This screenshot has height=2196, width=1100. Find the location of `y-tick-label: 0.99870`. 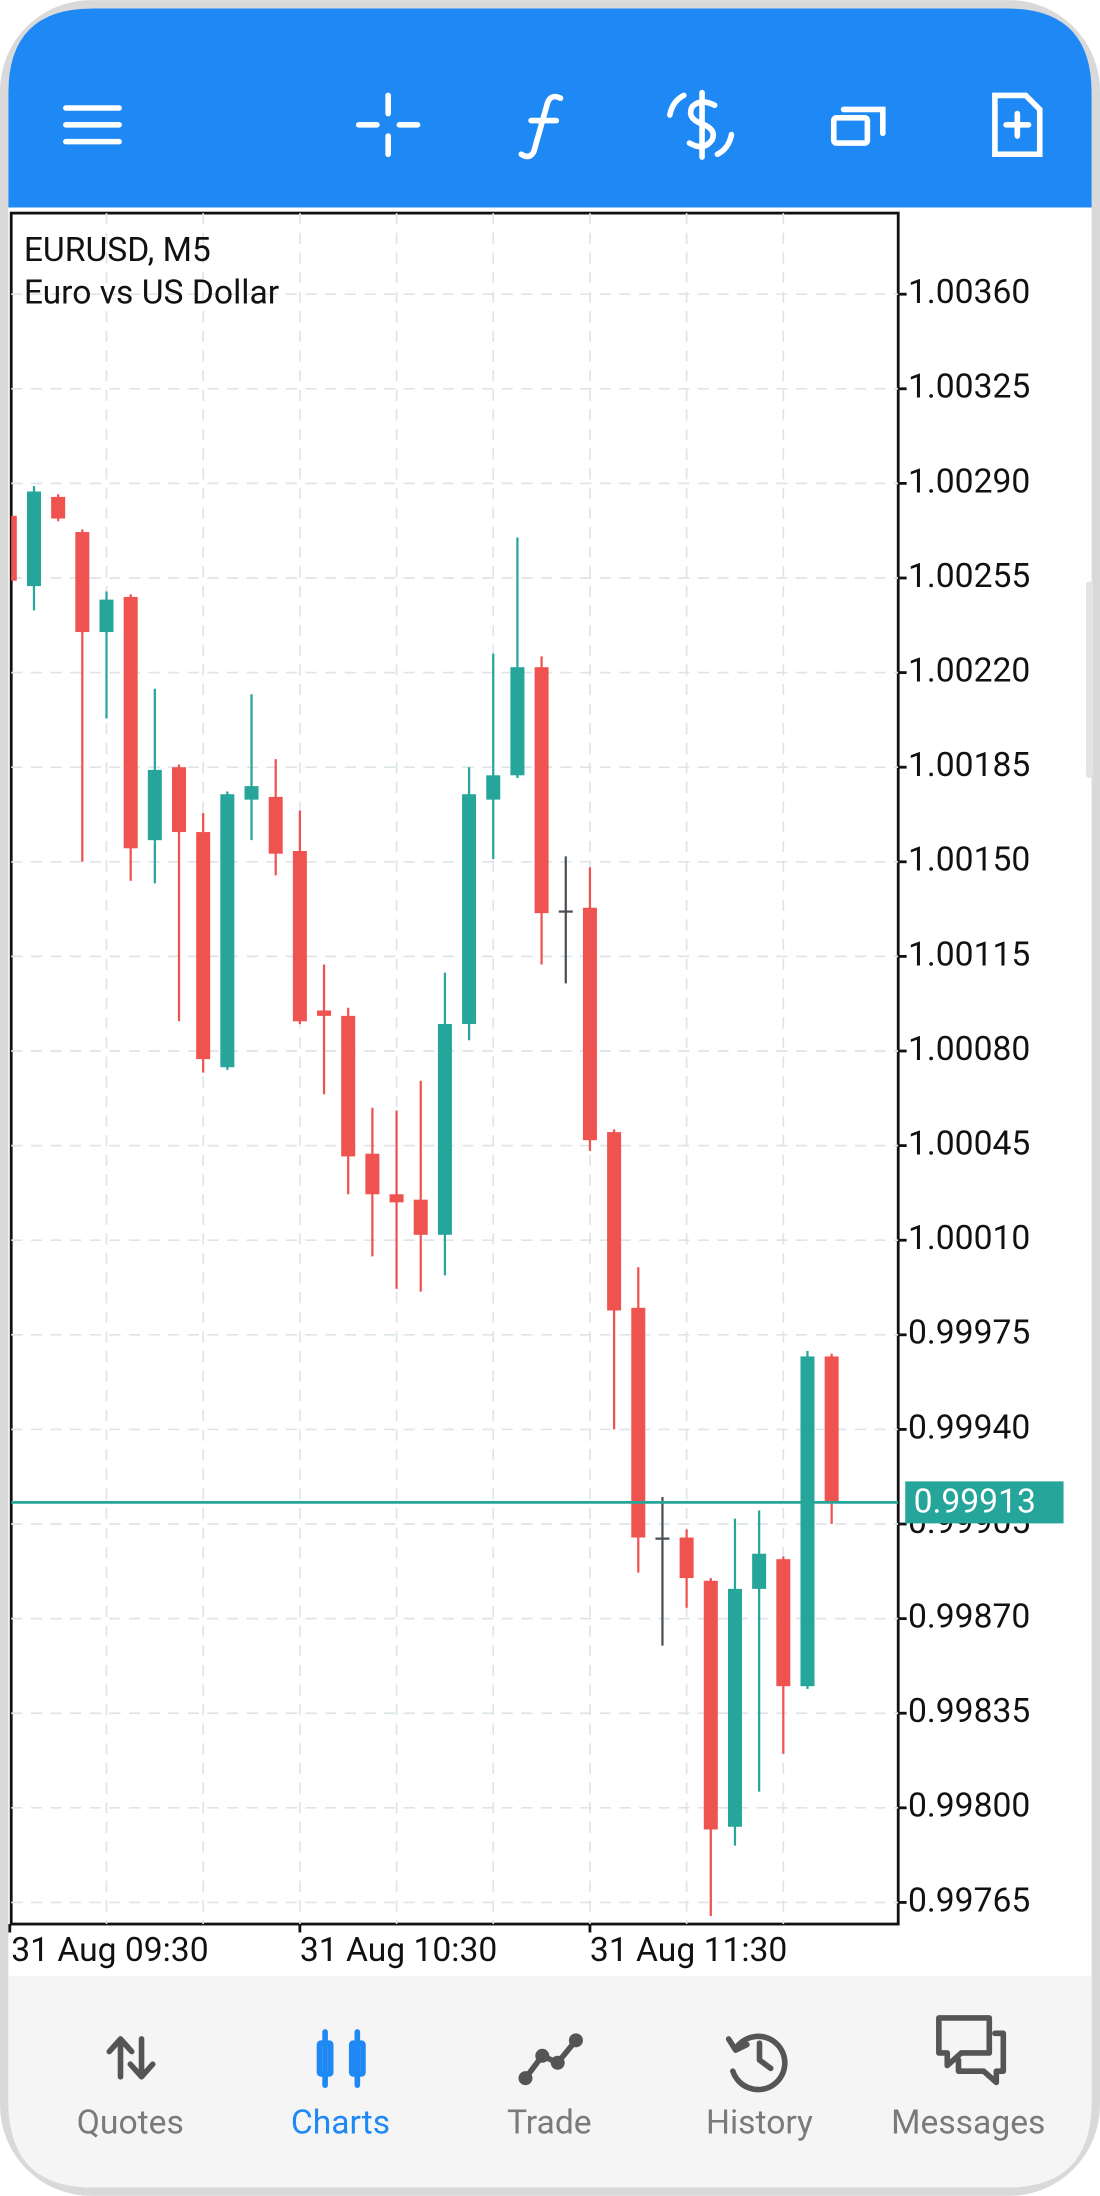

y-tick-label: 0.99870 is located at coordinates (969, 1617).